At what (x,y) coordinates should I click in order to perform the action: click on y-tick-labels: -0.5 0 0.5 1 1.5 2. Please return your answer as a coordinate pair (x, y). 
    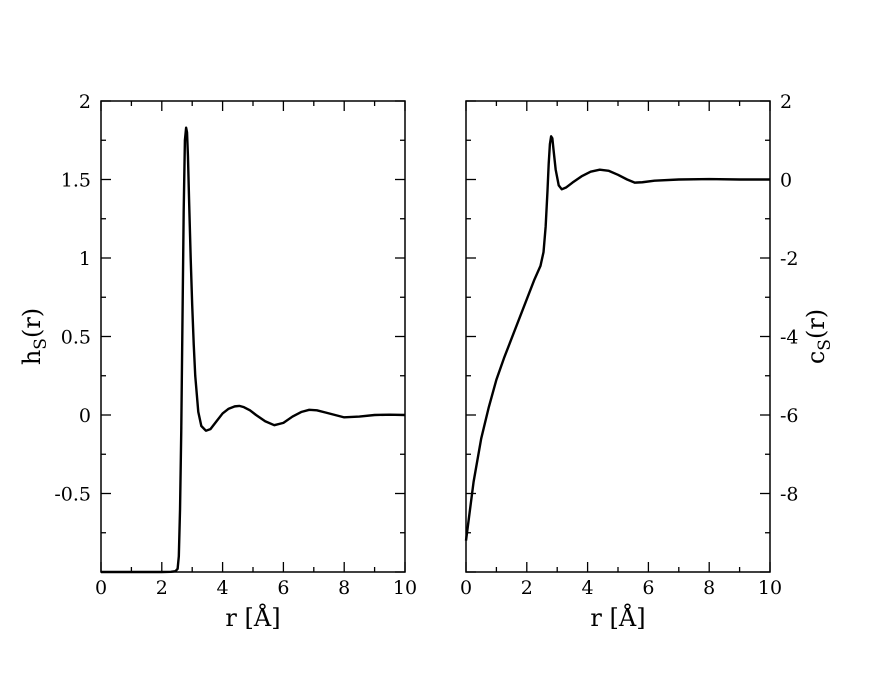
    Looking at the image, I should click on (72, 298).